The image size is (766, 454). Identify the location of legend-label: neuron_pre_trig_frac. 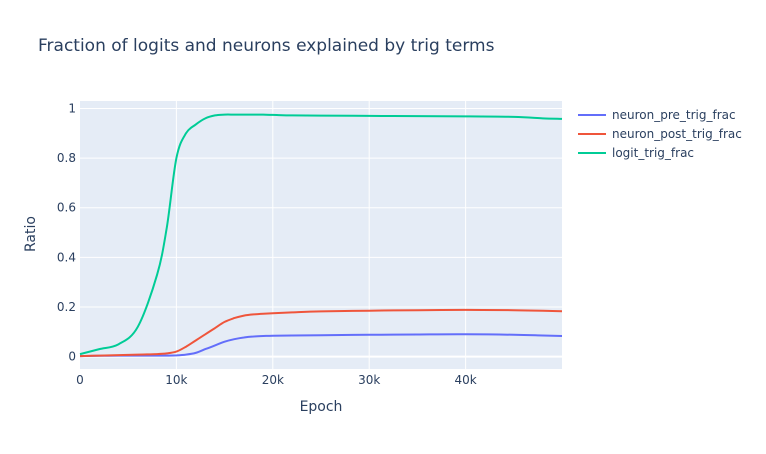
(674, 115).